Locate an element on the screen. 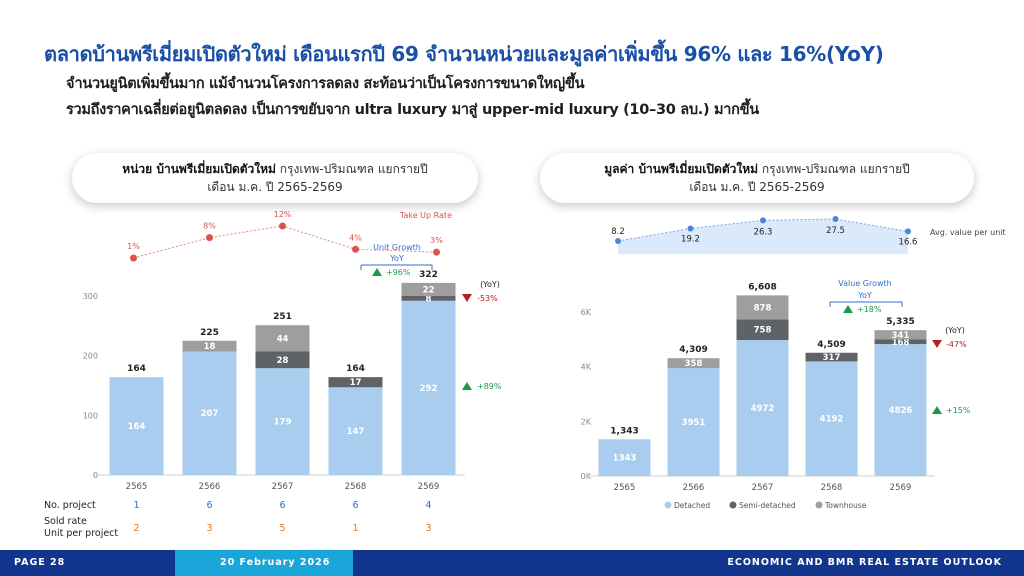 The height and width of the screenshot is (576, 1024). right-chart-title-rest: กรุงเทพ-ปริมณฑล แยกรายปี is located at coordinates (834, 169).